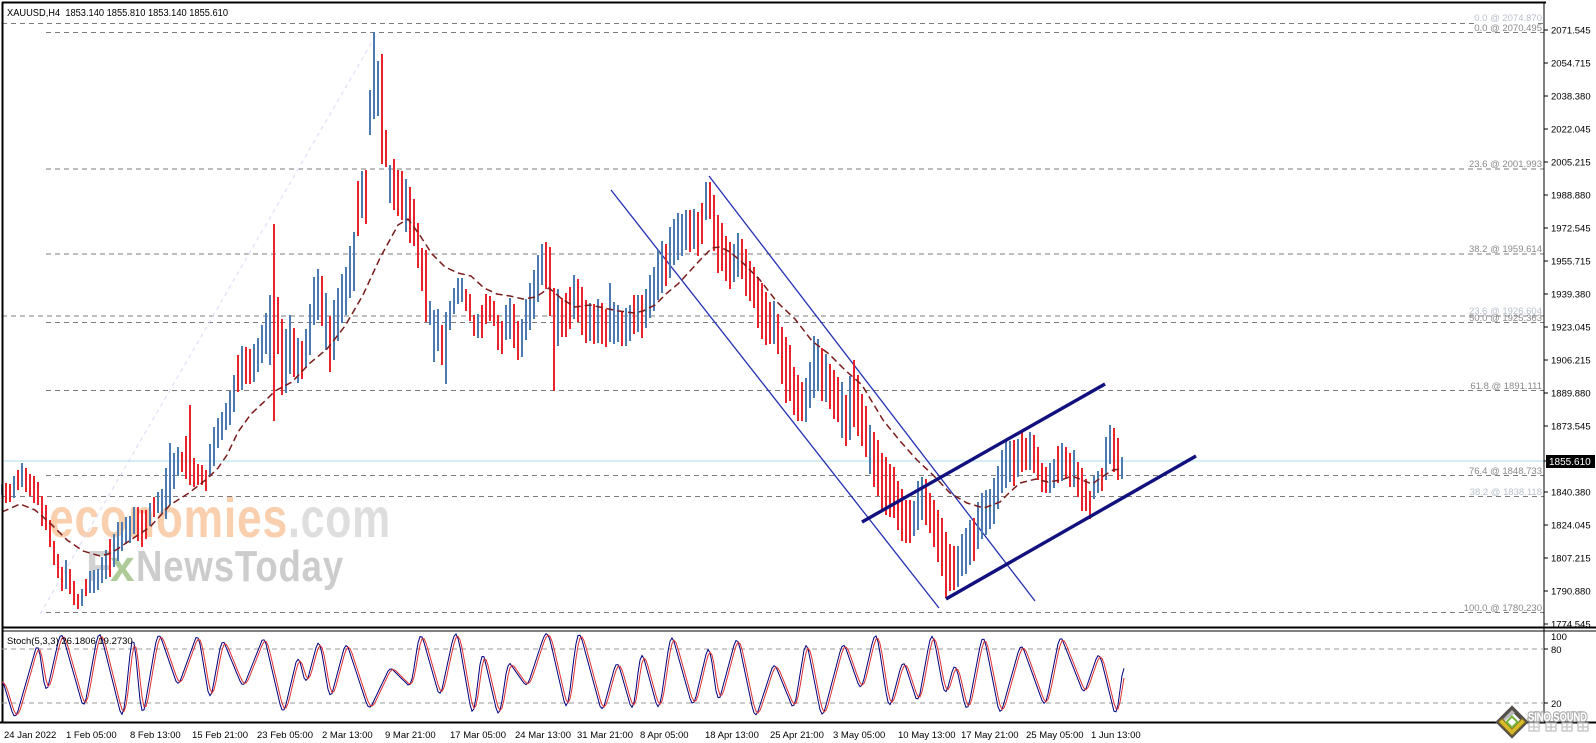 The height and width of the screenshot is (743, 1596). I want to click on svg-text: 38.2 @ 1959.614, so click(1505, 249).